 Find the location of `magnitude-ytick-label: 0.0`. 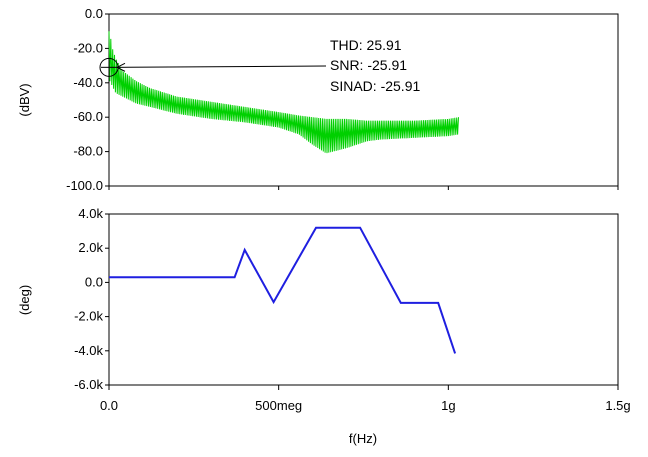

magnitude-ytick-label: 0.0 is located at coordinates (94, 13).